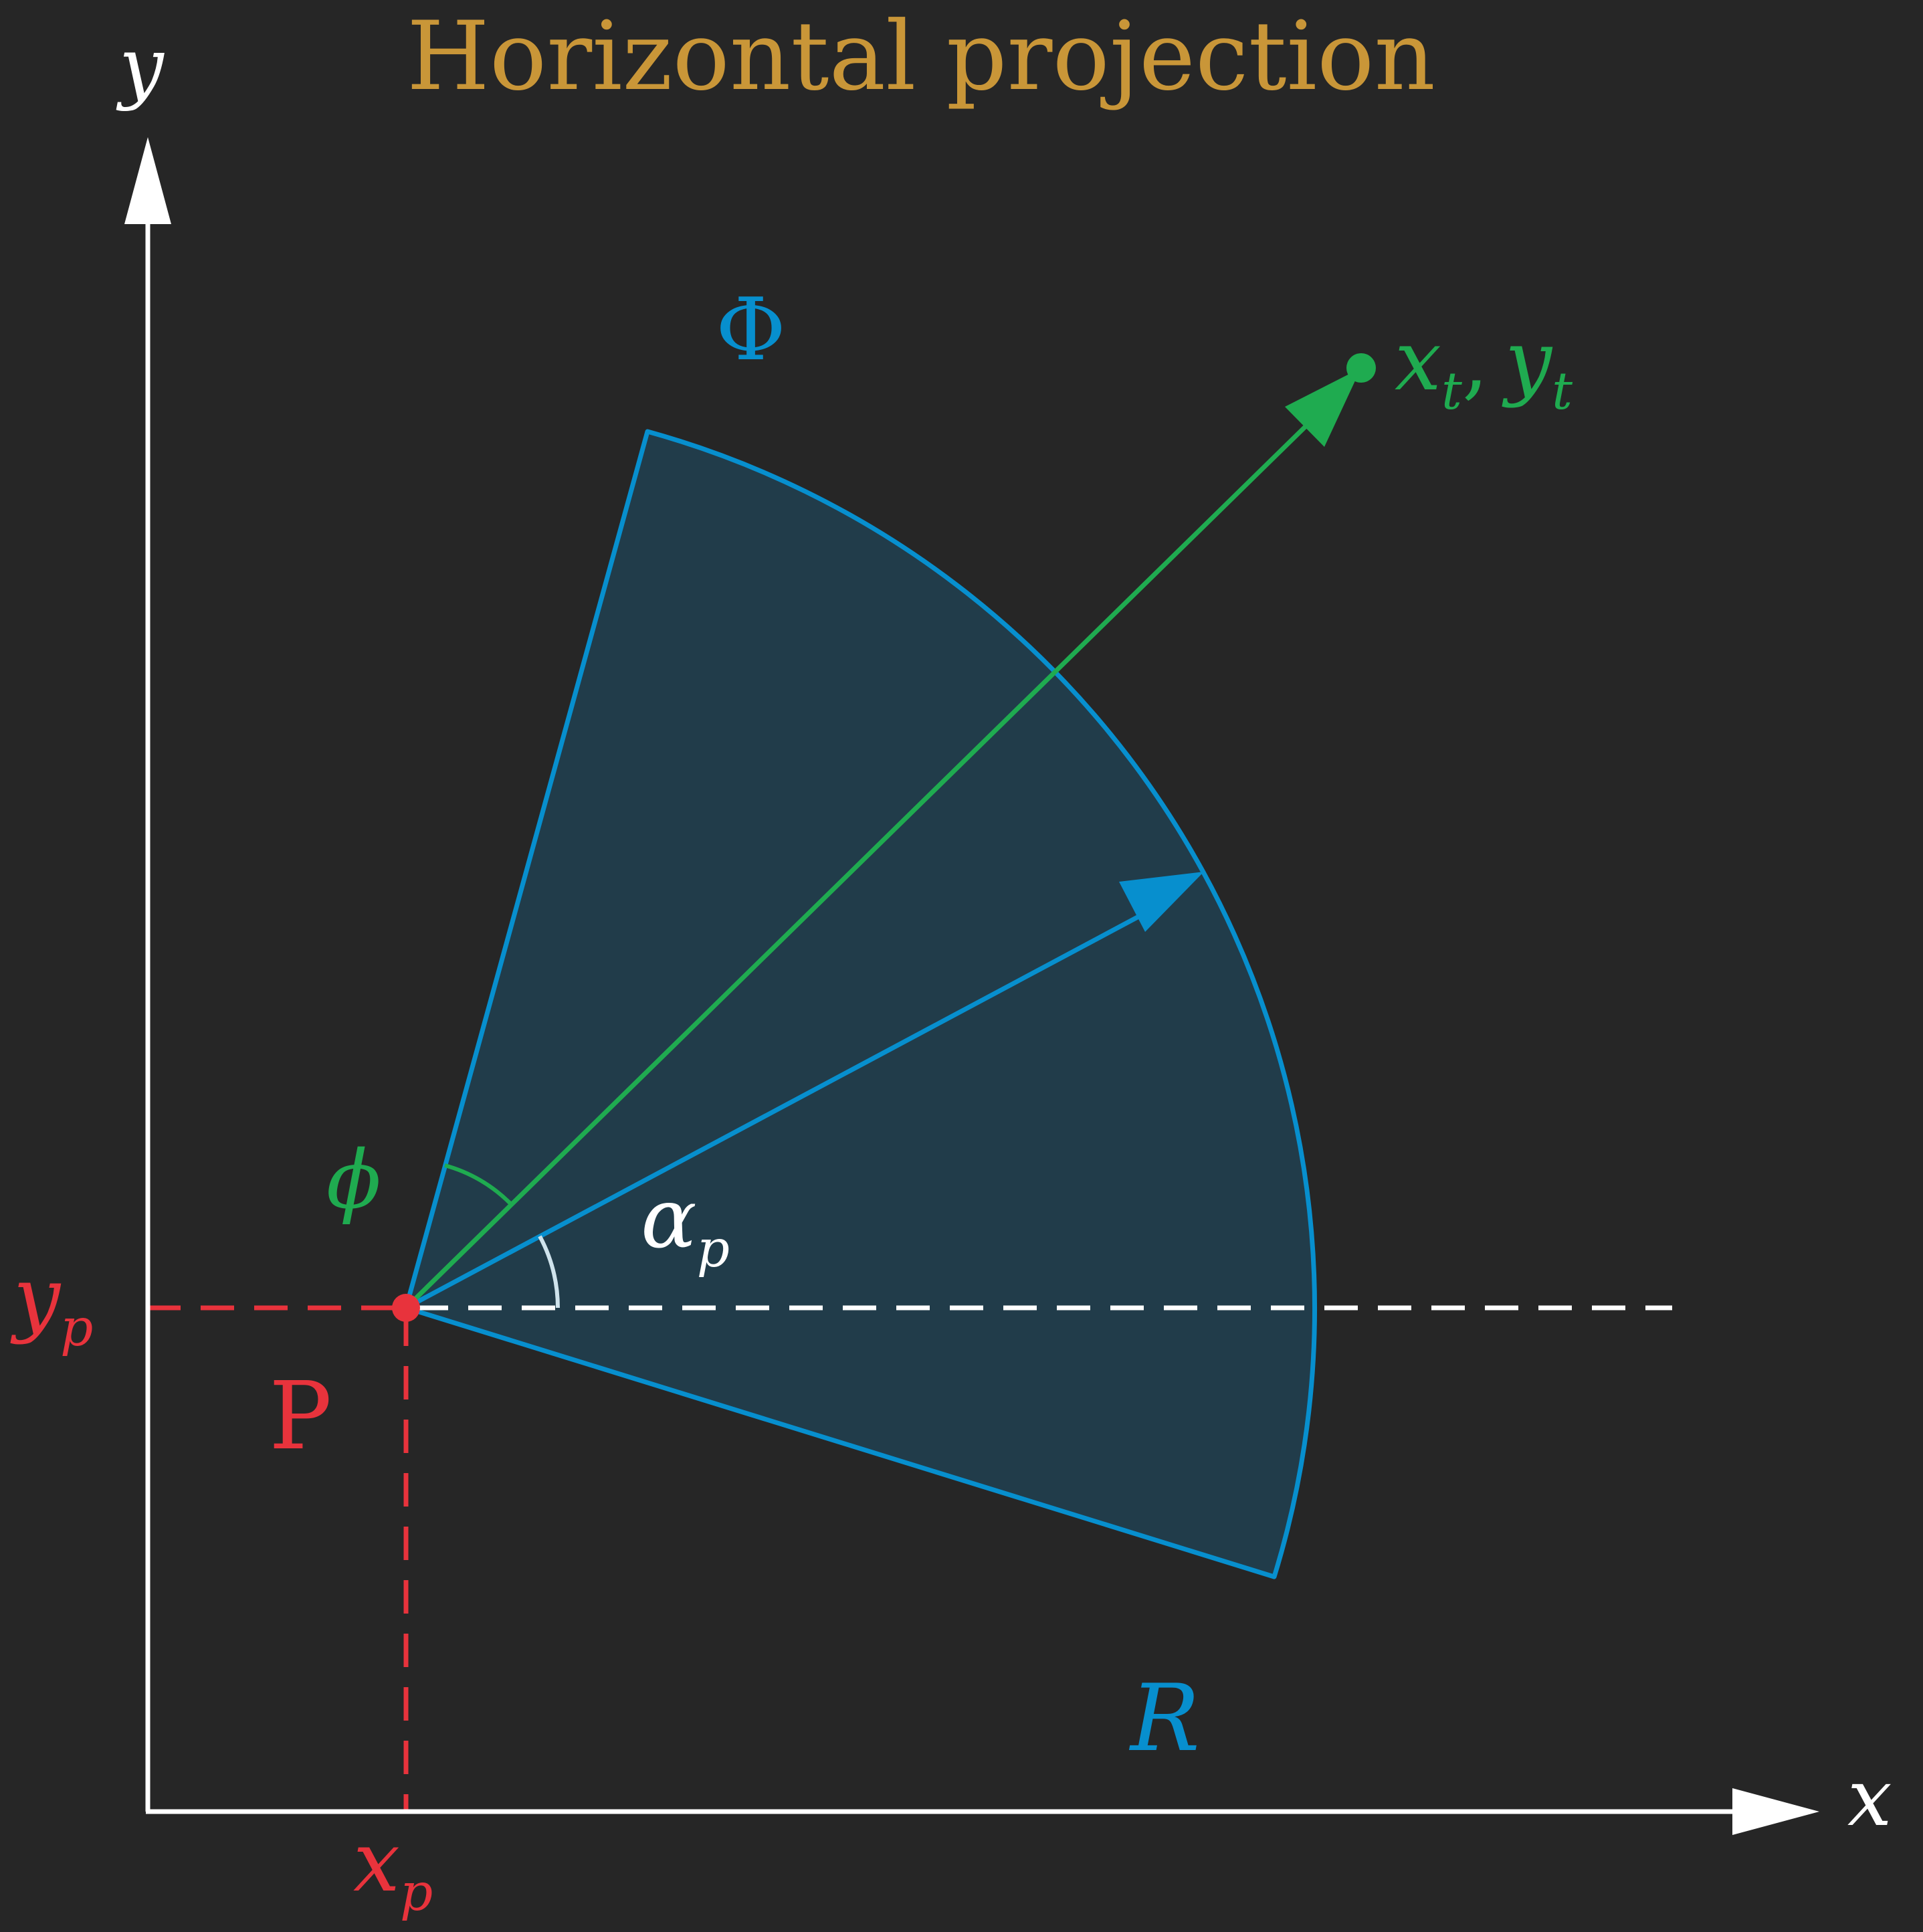 This screenshot has height=1932, width=1923. What do you see at coordinates (1165, 1718) in the screenshot?
I see `radius-label: R` at bounding box center [1165, 1718].